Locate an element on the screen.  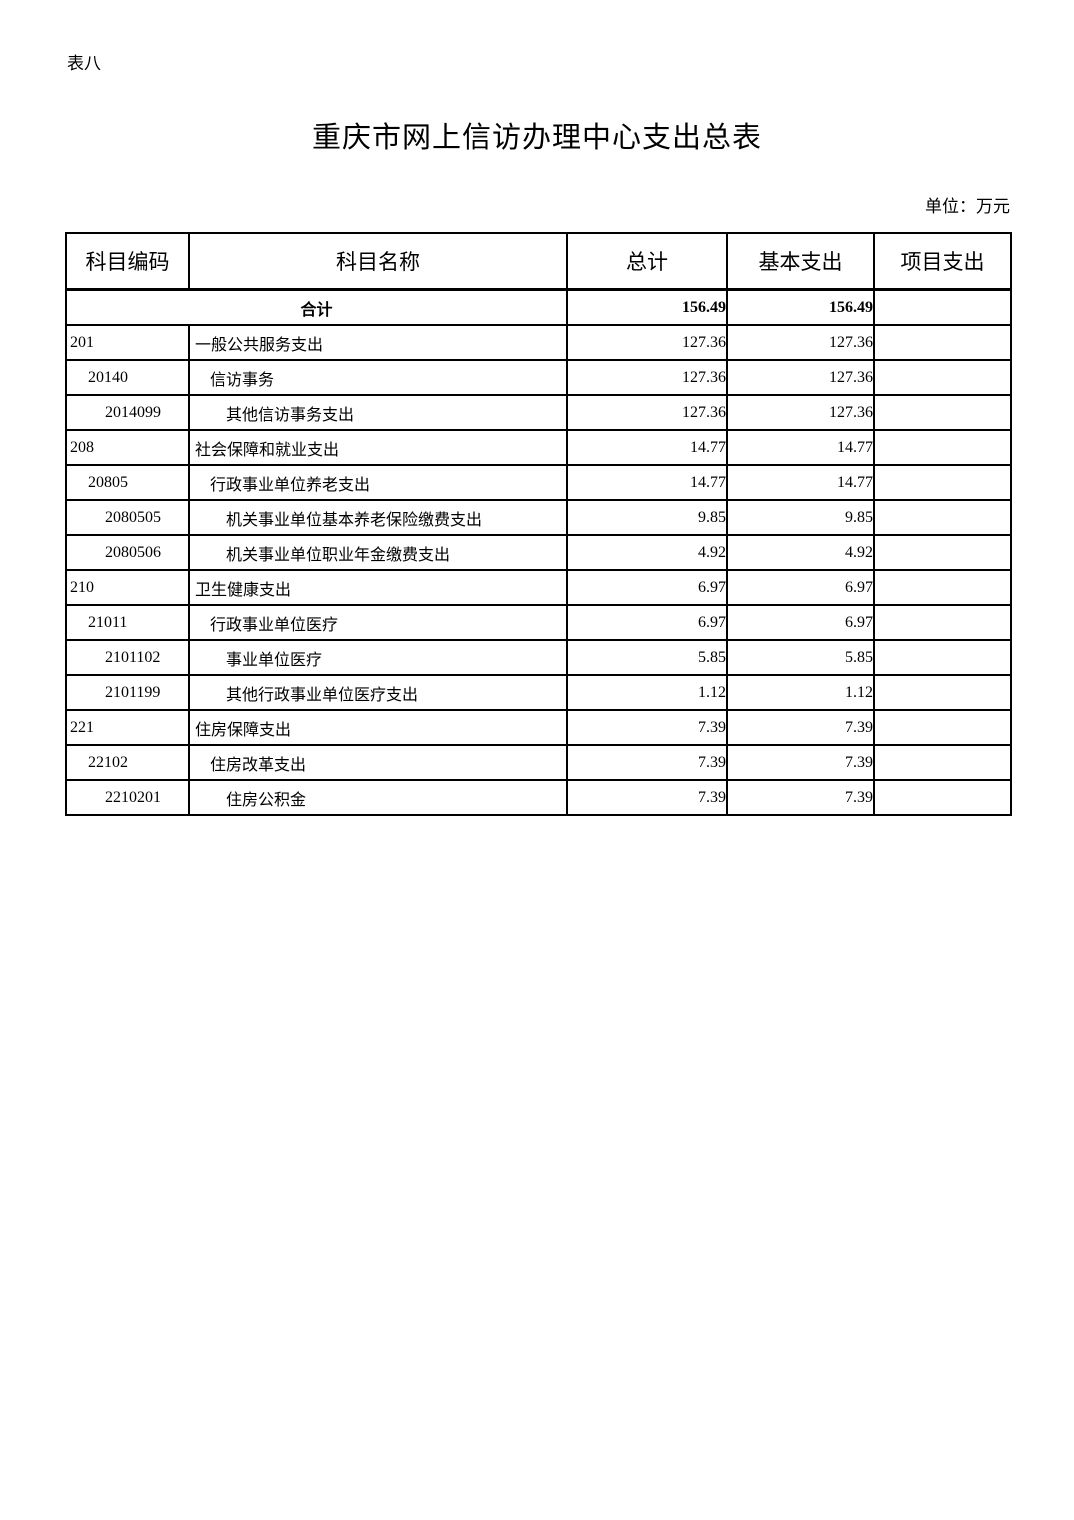
table-row: 20140 信访事务 127.36 127.36 is located at coordinates (538, 377).